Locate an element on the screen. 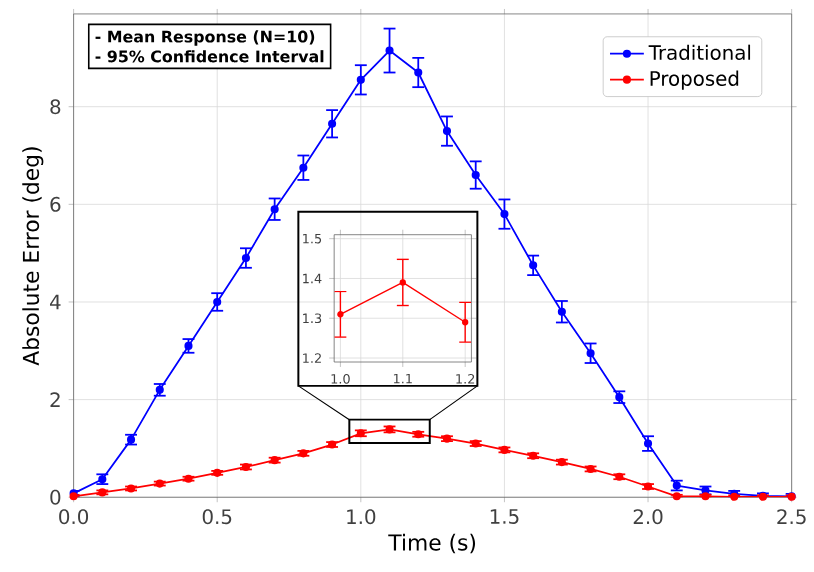 The image size is (814, 572). y-tick-label: 0 is located at coordinates (55, 497).